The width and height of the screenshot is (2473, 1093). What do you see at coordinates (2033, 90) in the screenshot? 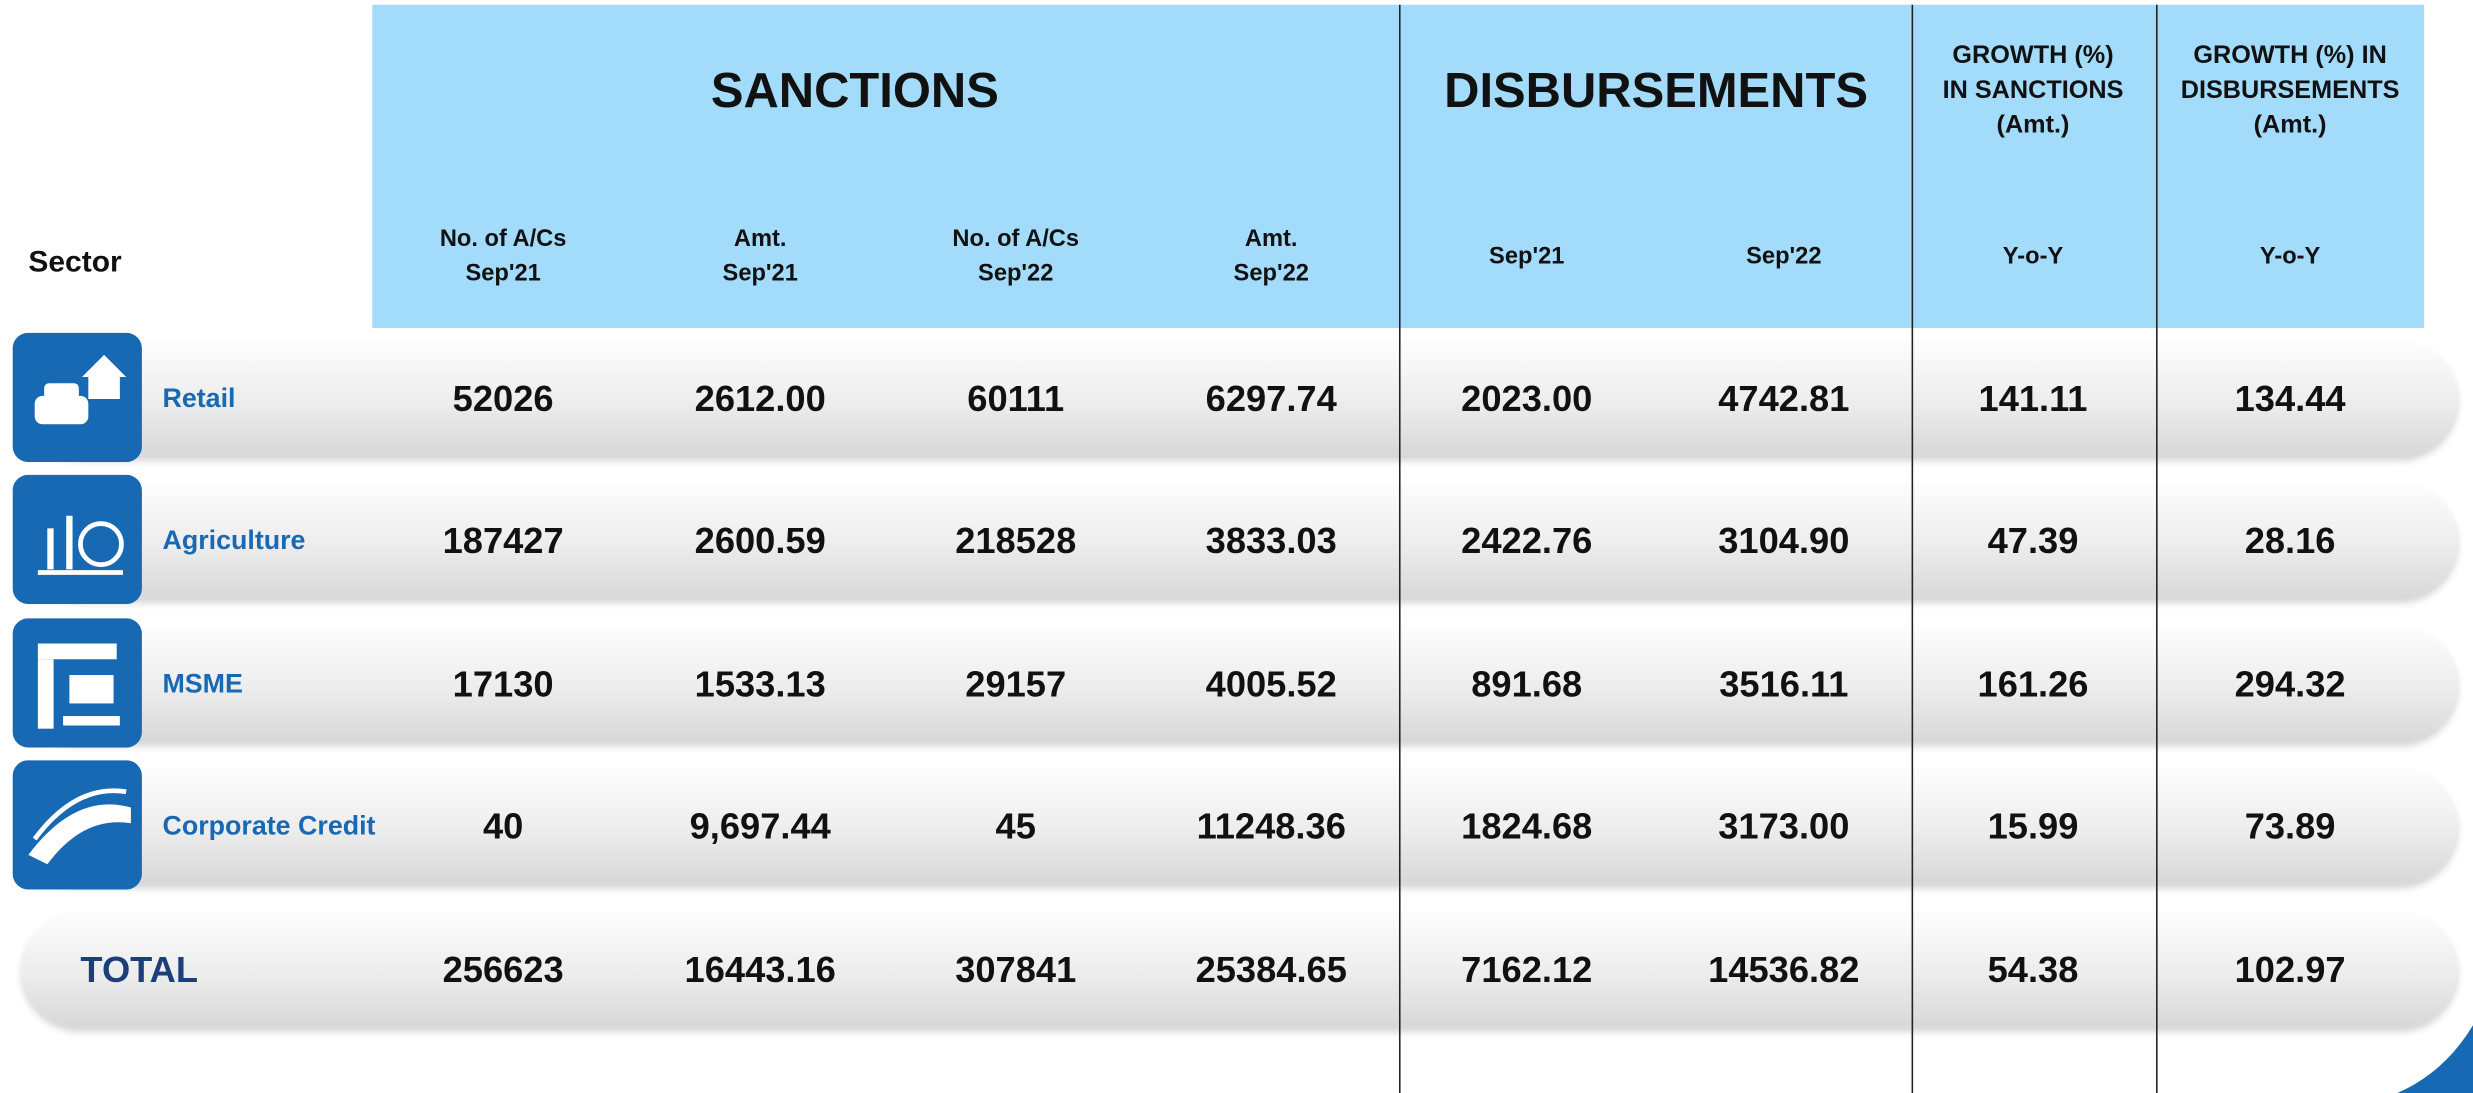
I see `group-header: GROWTH (%) IN SANCTIONS (Amt.)` at bounding box center [2033, 90].